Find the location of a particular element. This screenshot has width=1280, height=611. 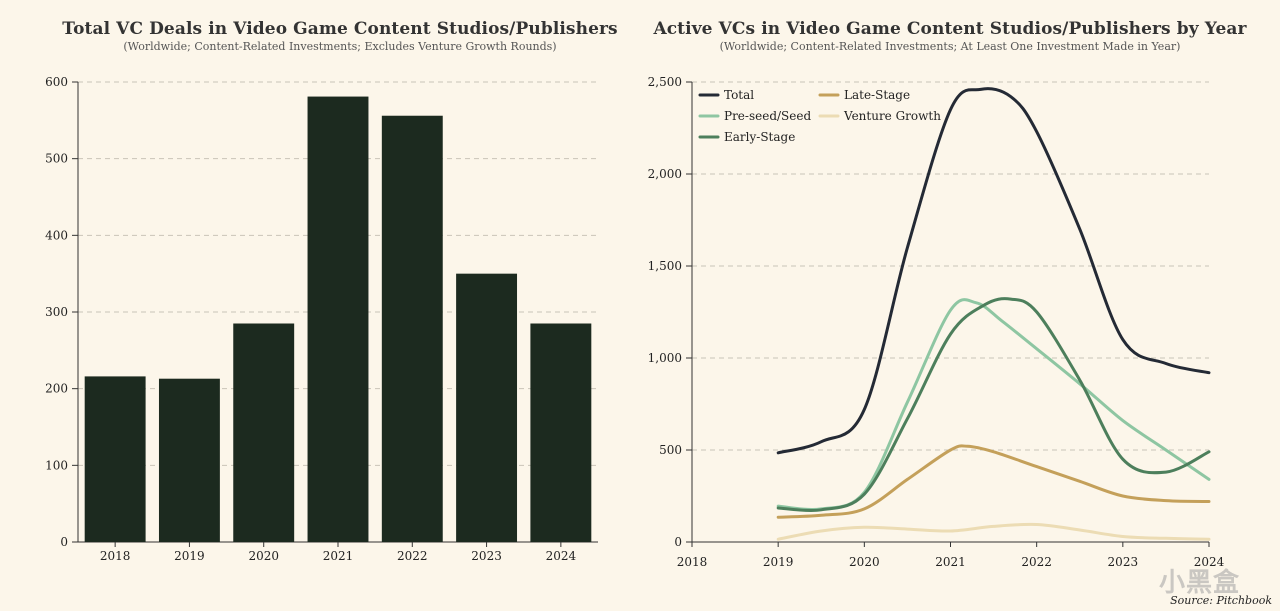

line-x-tick-label: 2020 is located at coordinates (864, 562).